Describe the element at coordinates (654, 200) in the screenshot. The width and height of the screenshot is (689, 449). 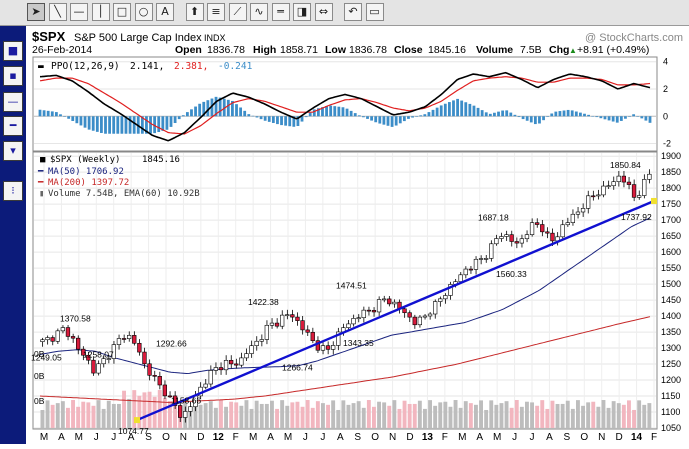
I see `trendline-end-handle` at that location.